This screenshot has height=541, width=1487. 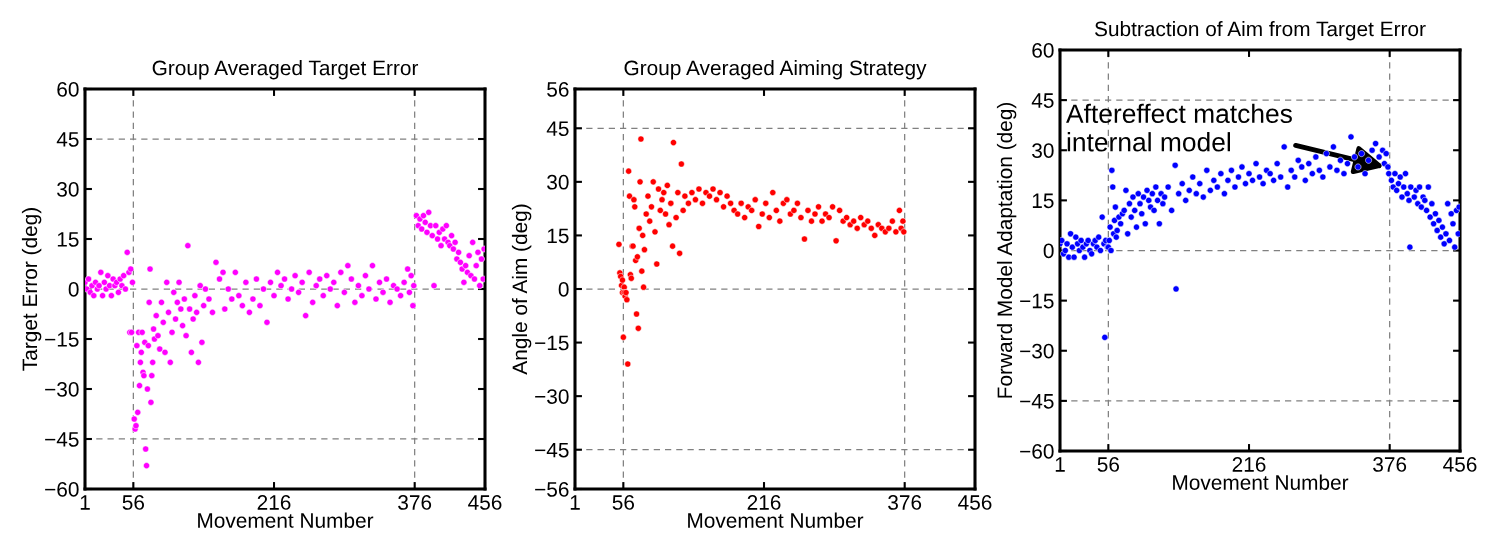 What do you see at coordinates (521, 289) in the screenshot?
I see `y-axis-title: Angle of Aim (deg)` at bounding box center [521, 289].